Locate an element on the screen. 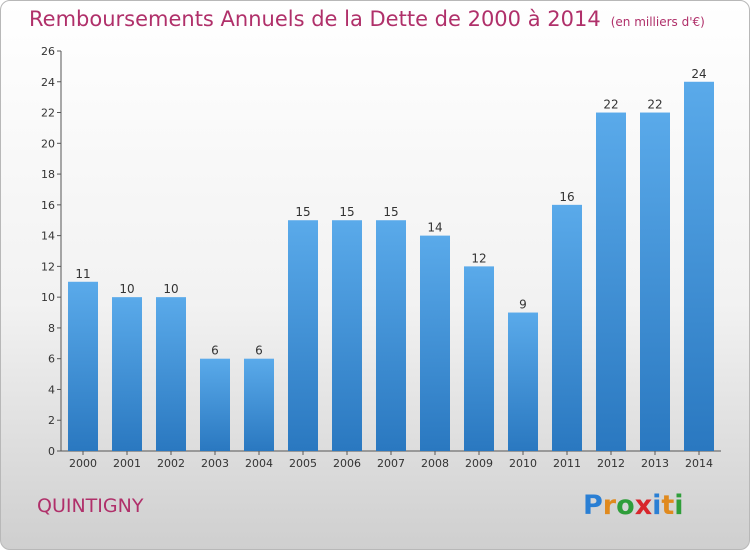 This screenshot has width=750, height=550. x-tick-label: 2012 is located at coordinates (611, 463).